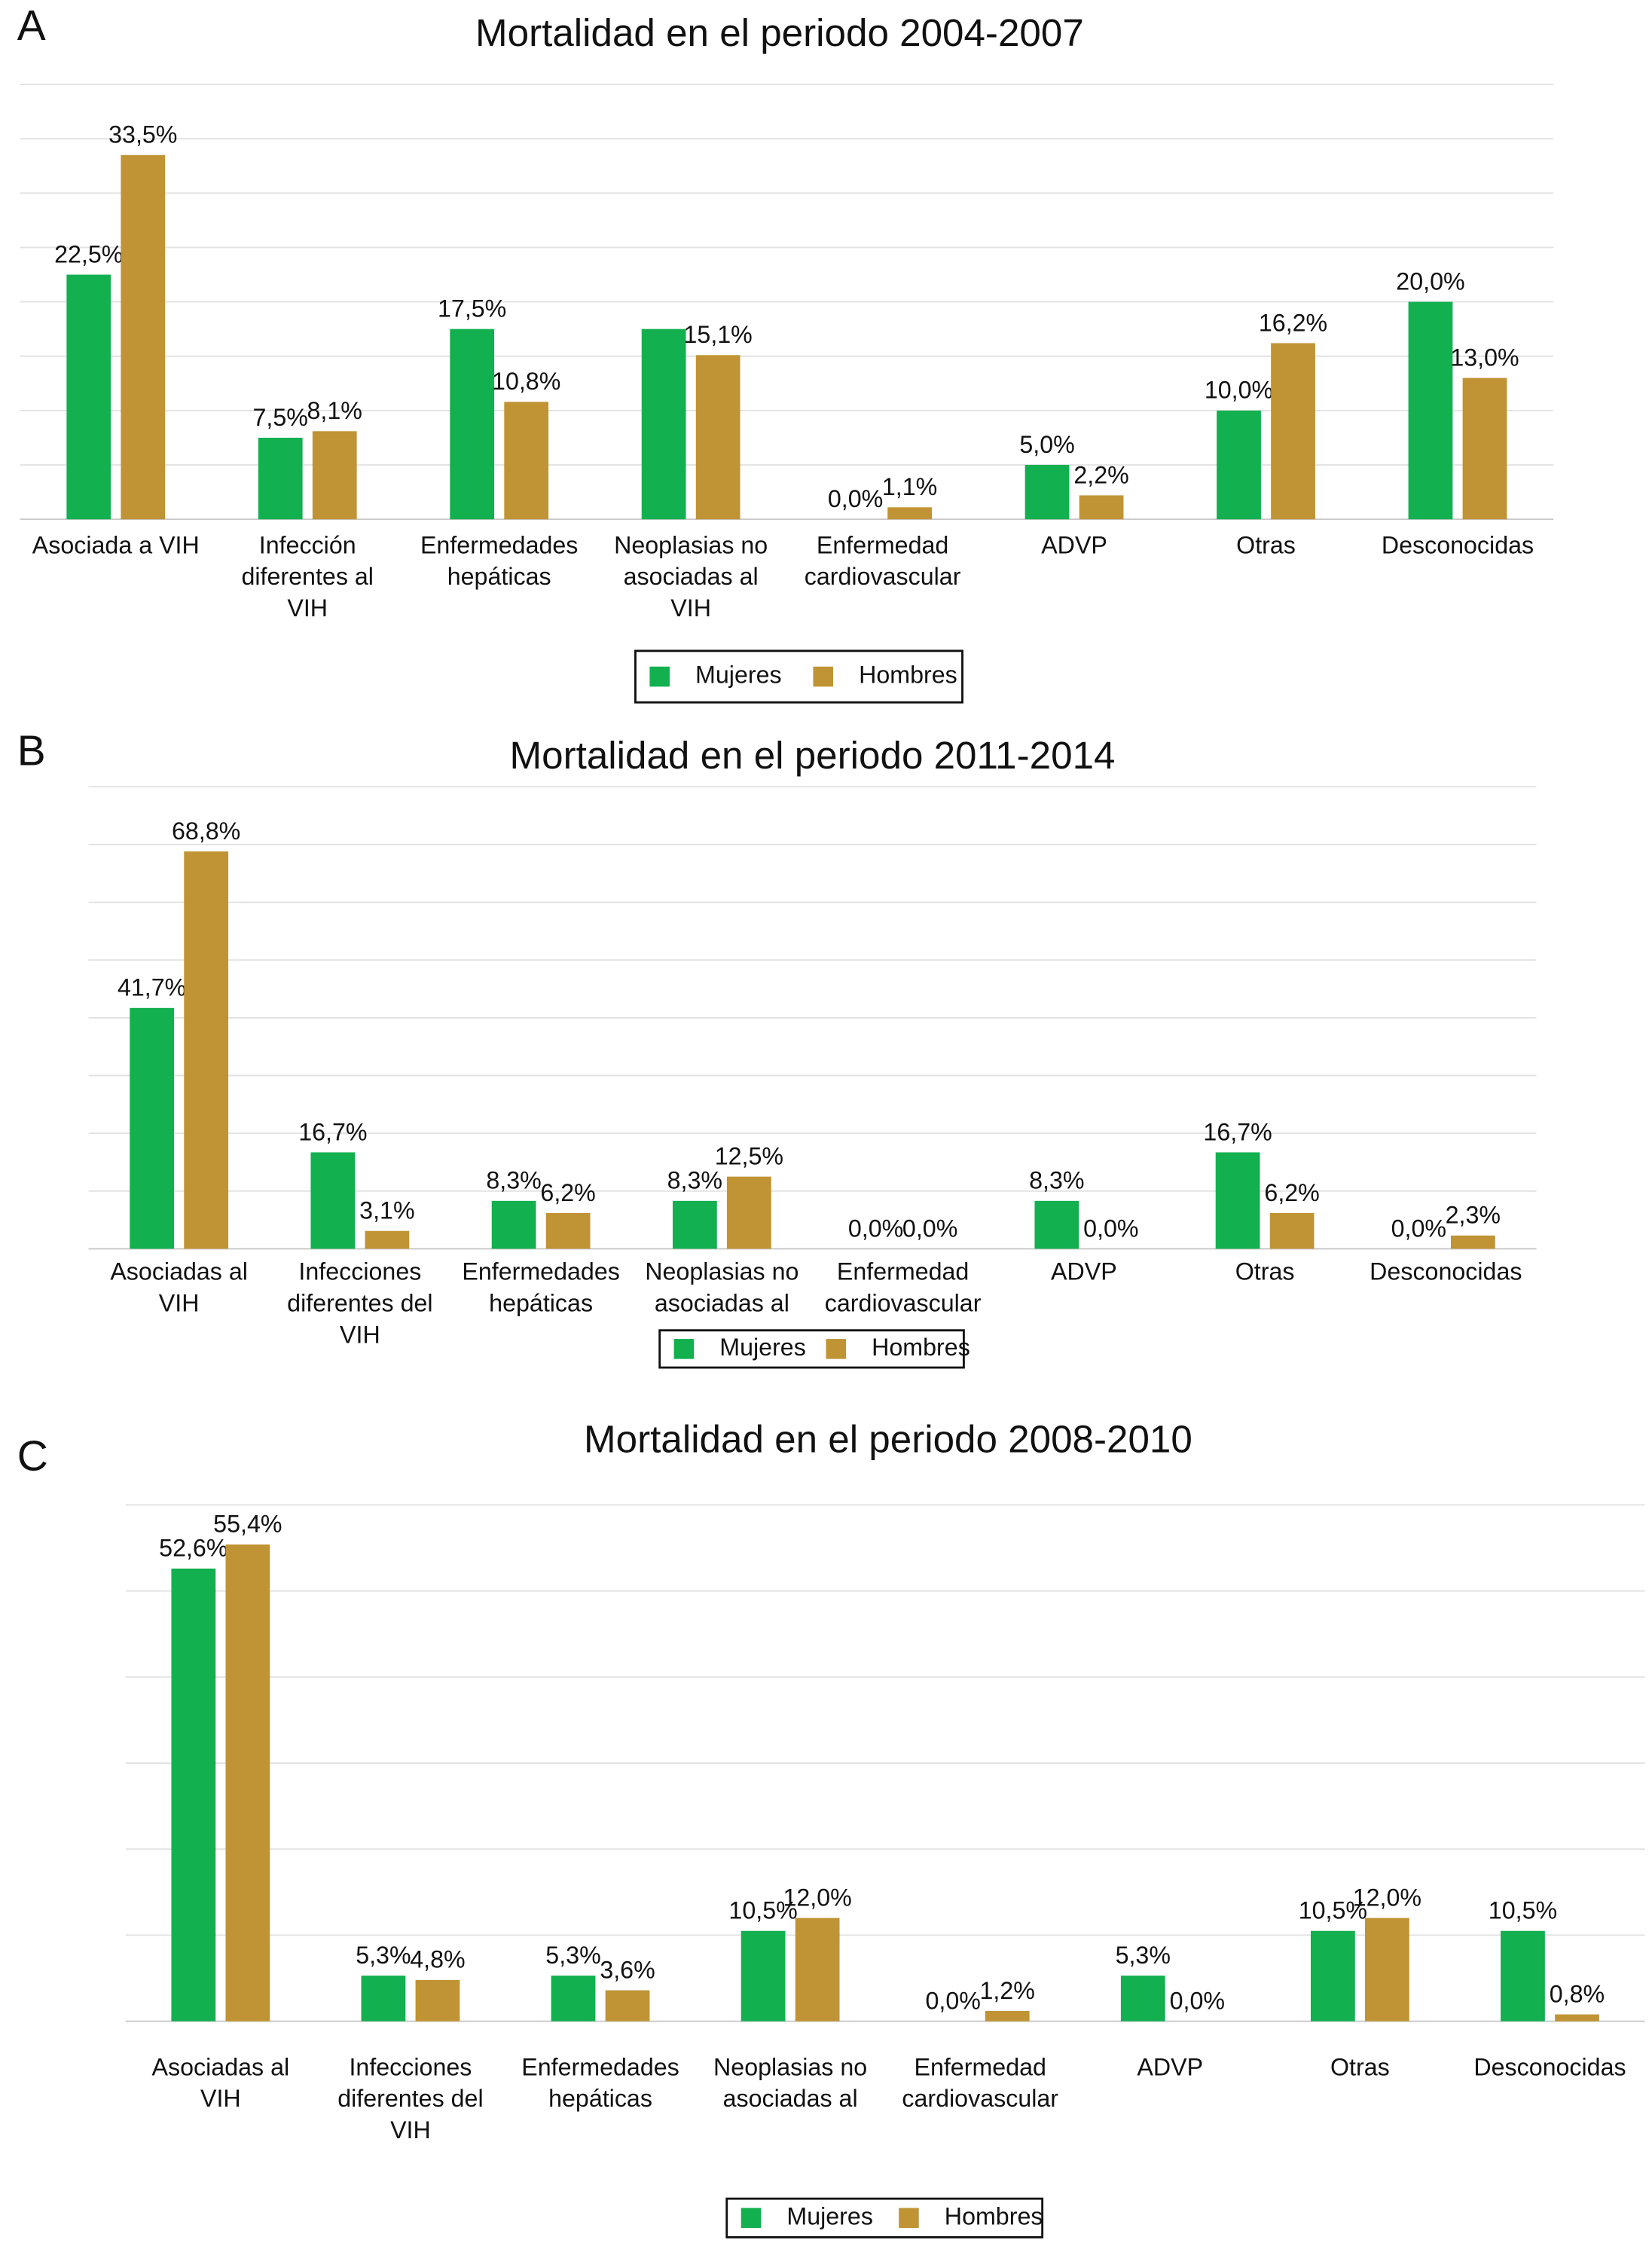  Describe the element at coordinates (32, 1456) in the screenshot. I see `panel-letter: C` at that location.